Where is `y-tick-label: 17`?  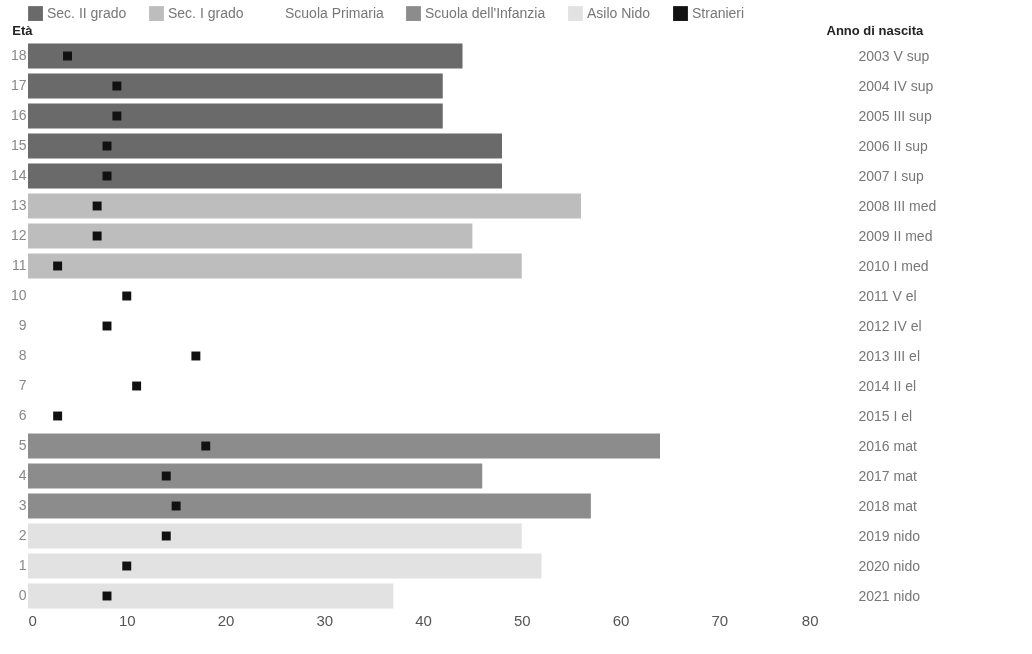 y-tick-label: 17 is located at coordinates (18, 85).